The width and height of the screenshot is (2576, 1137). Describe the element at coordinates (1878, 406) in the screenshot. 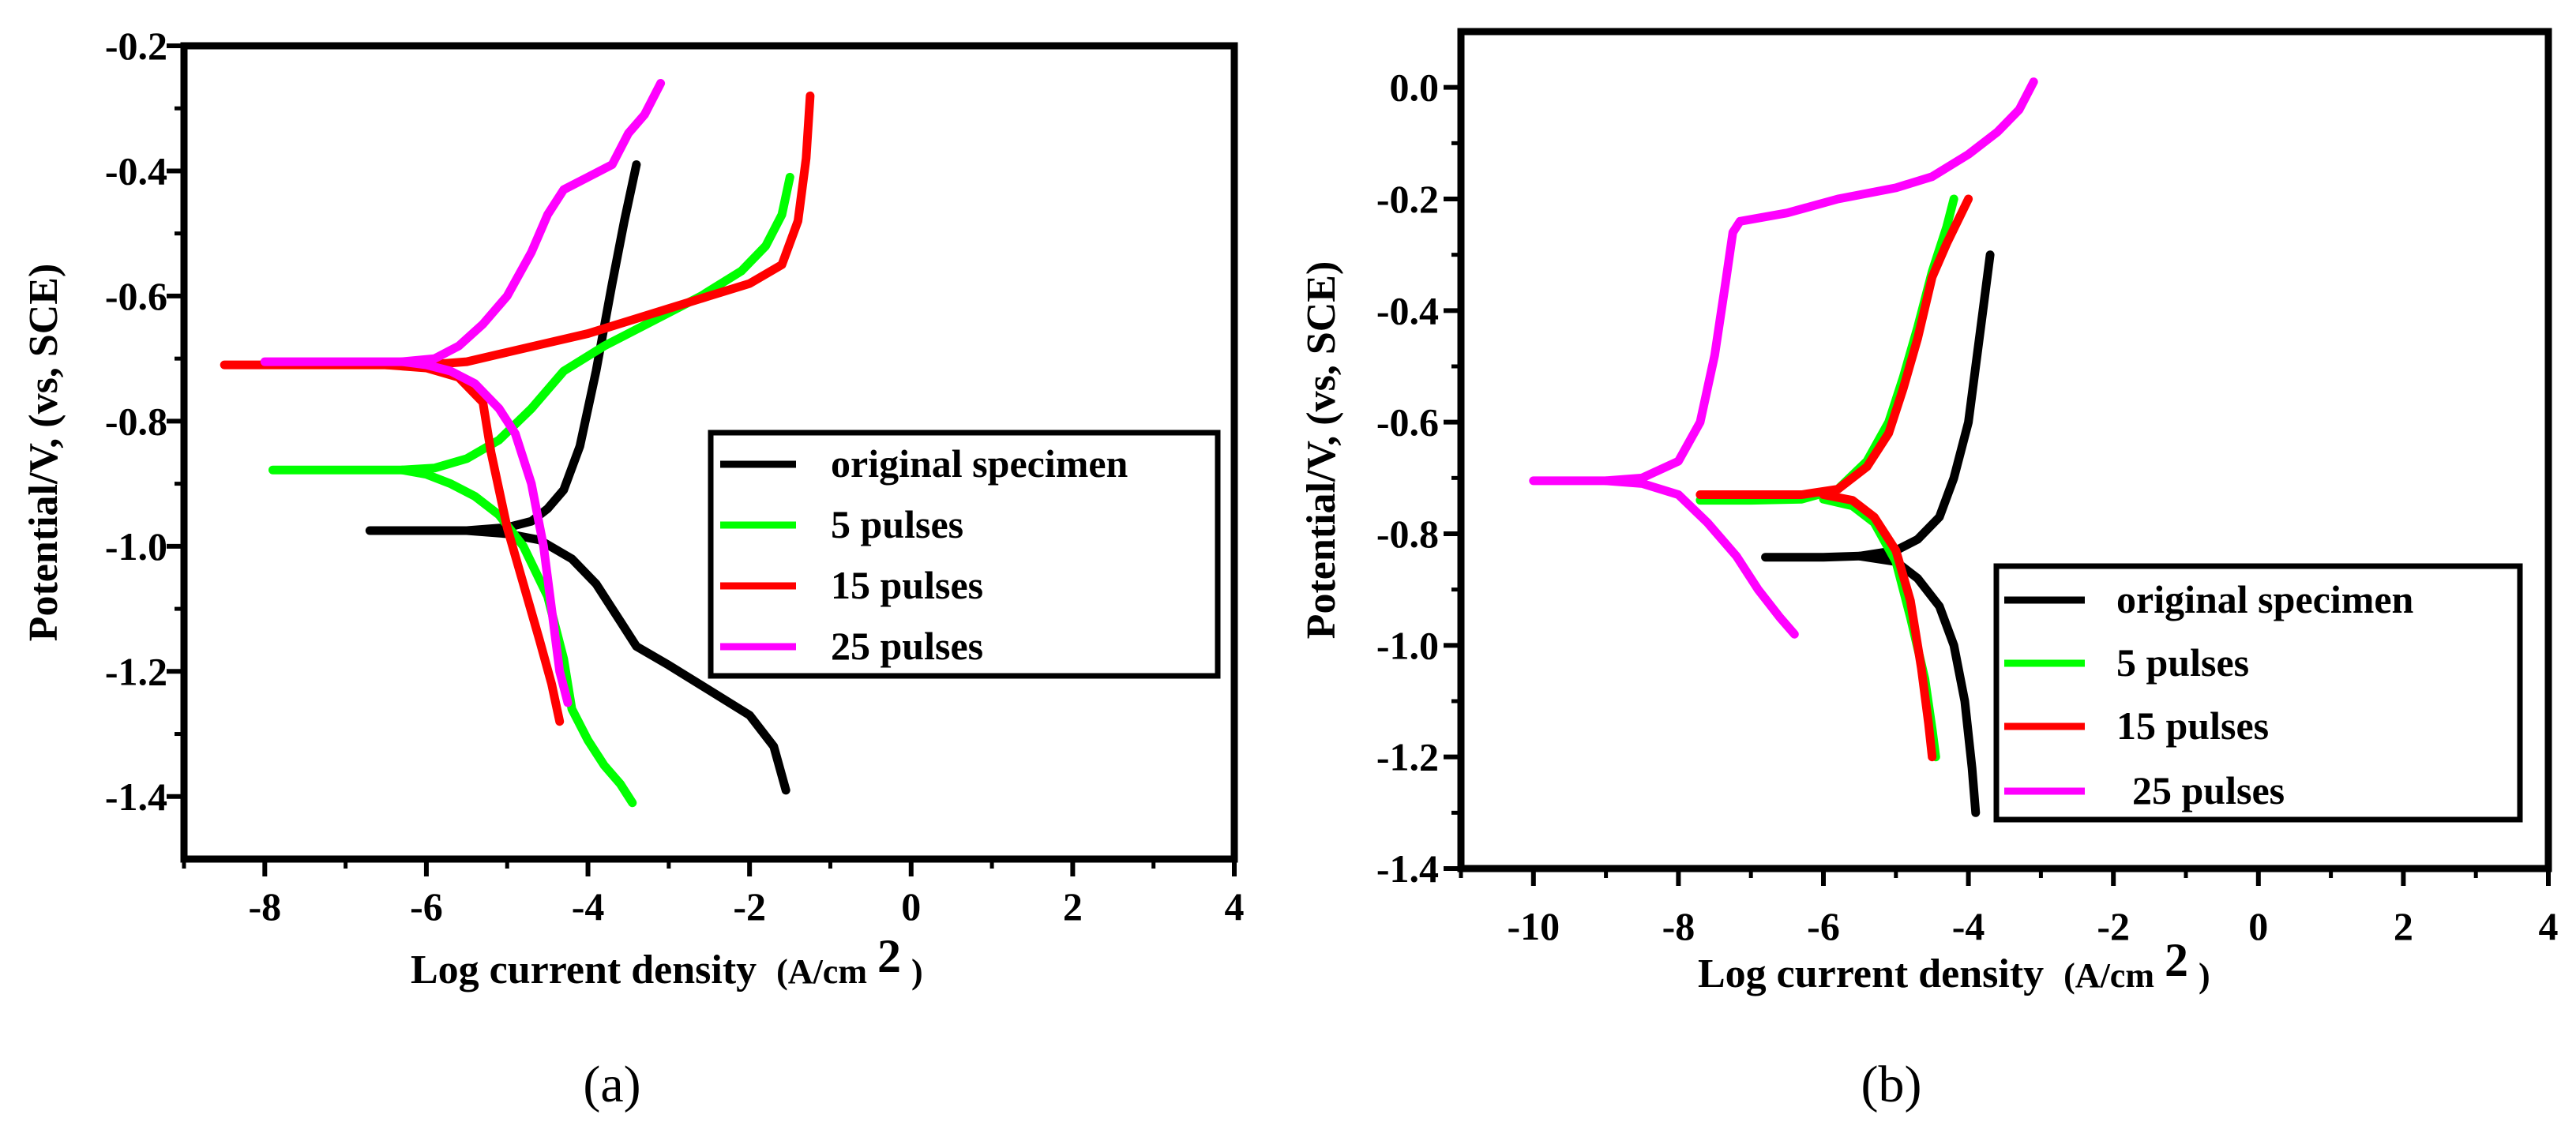

I see `panel-b-series-original-specimen-anodic` at that location.